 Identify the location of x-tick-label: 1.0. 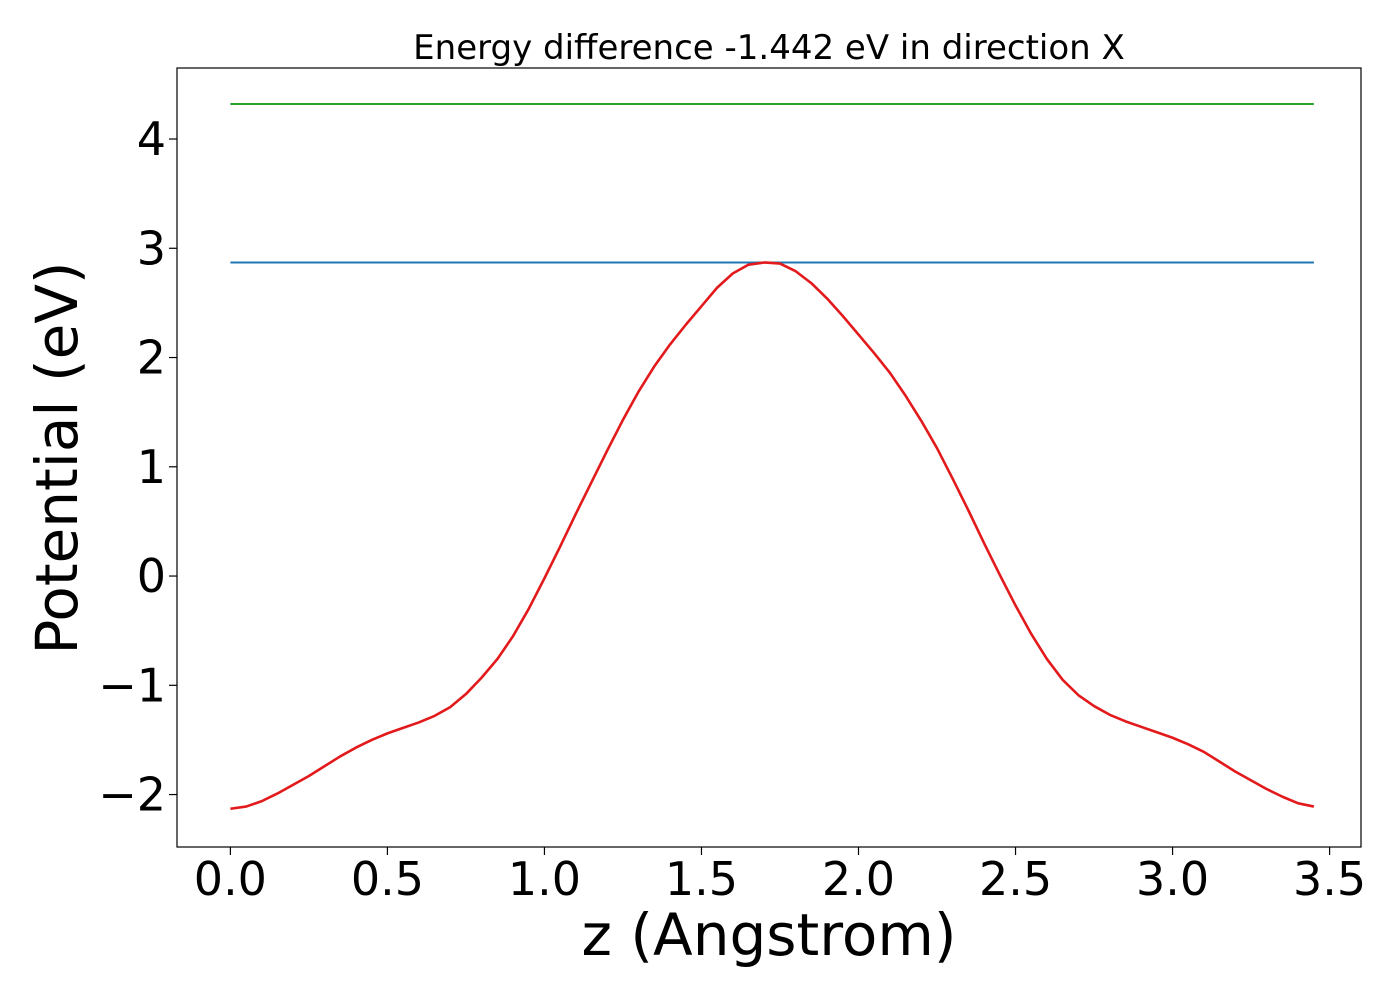
(544, 879).